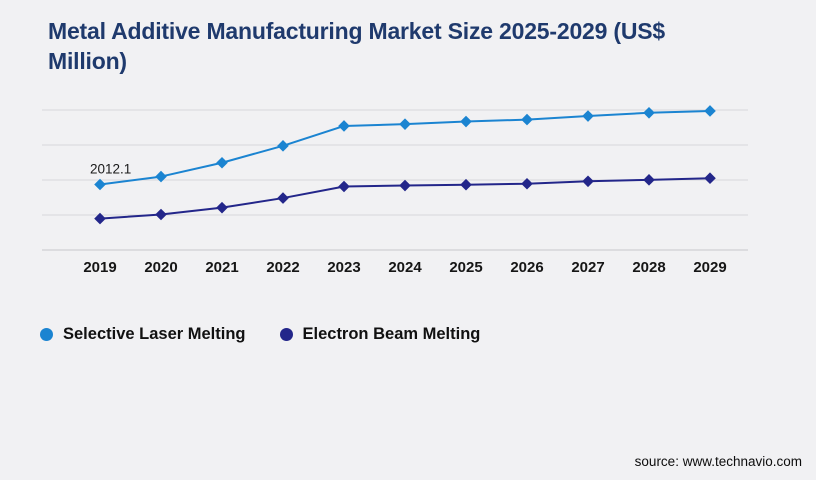 The height and width of the screenshot is (480, 816). What do you see at coordinates (526, 267) in the screenshot?
I see `x-axis-label: 2026` at bounding box center [526, 267].